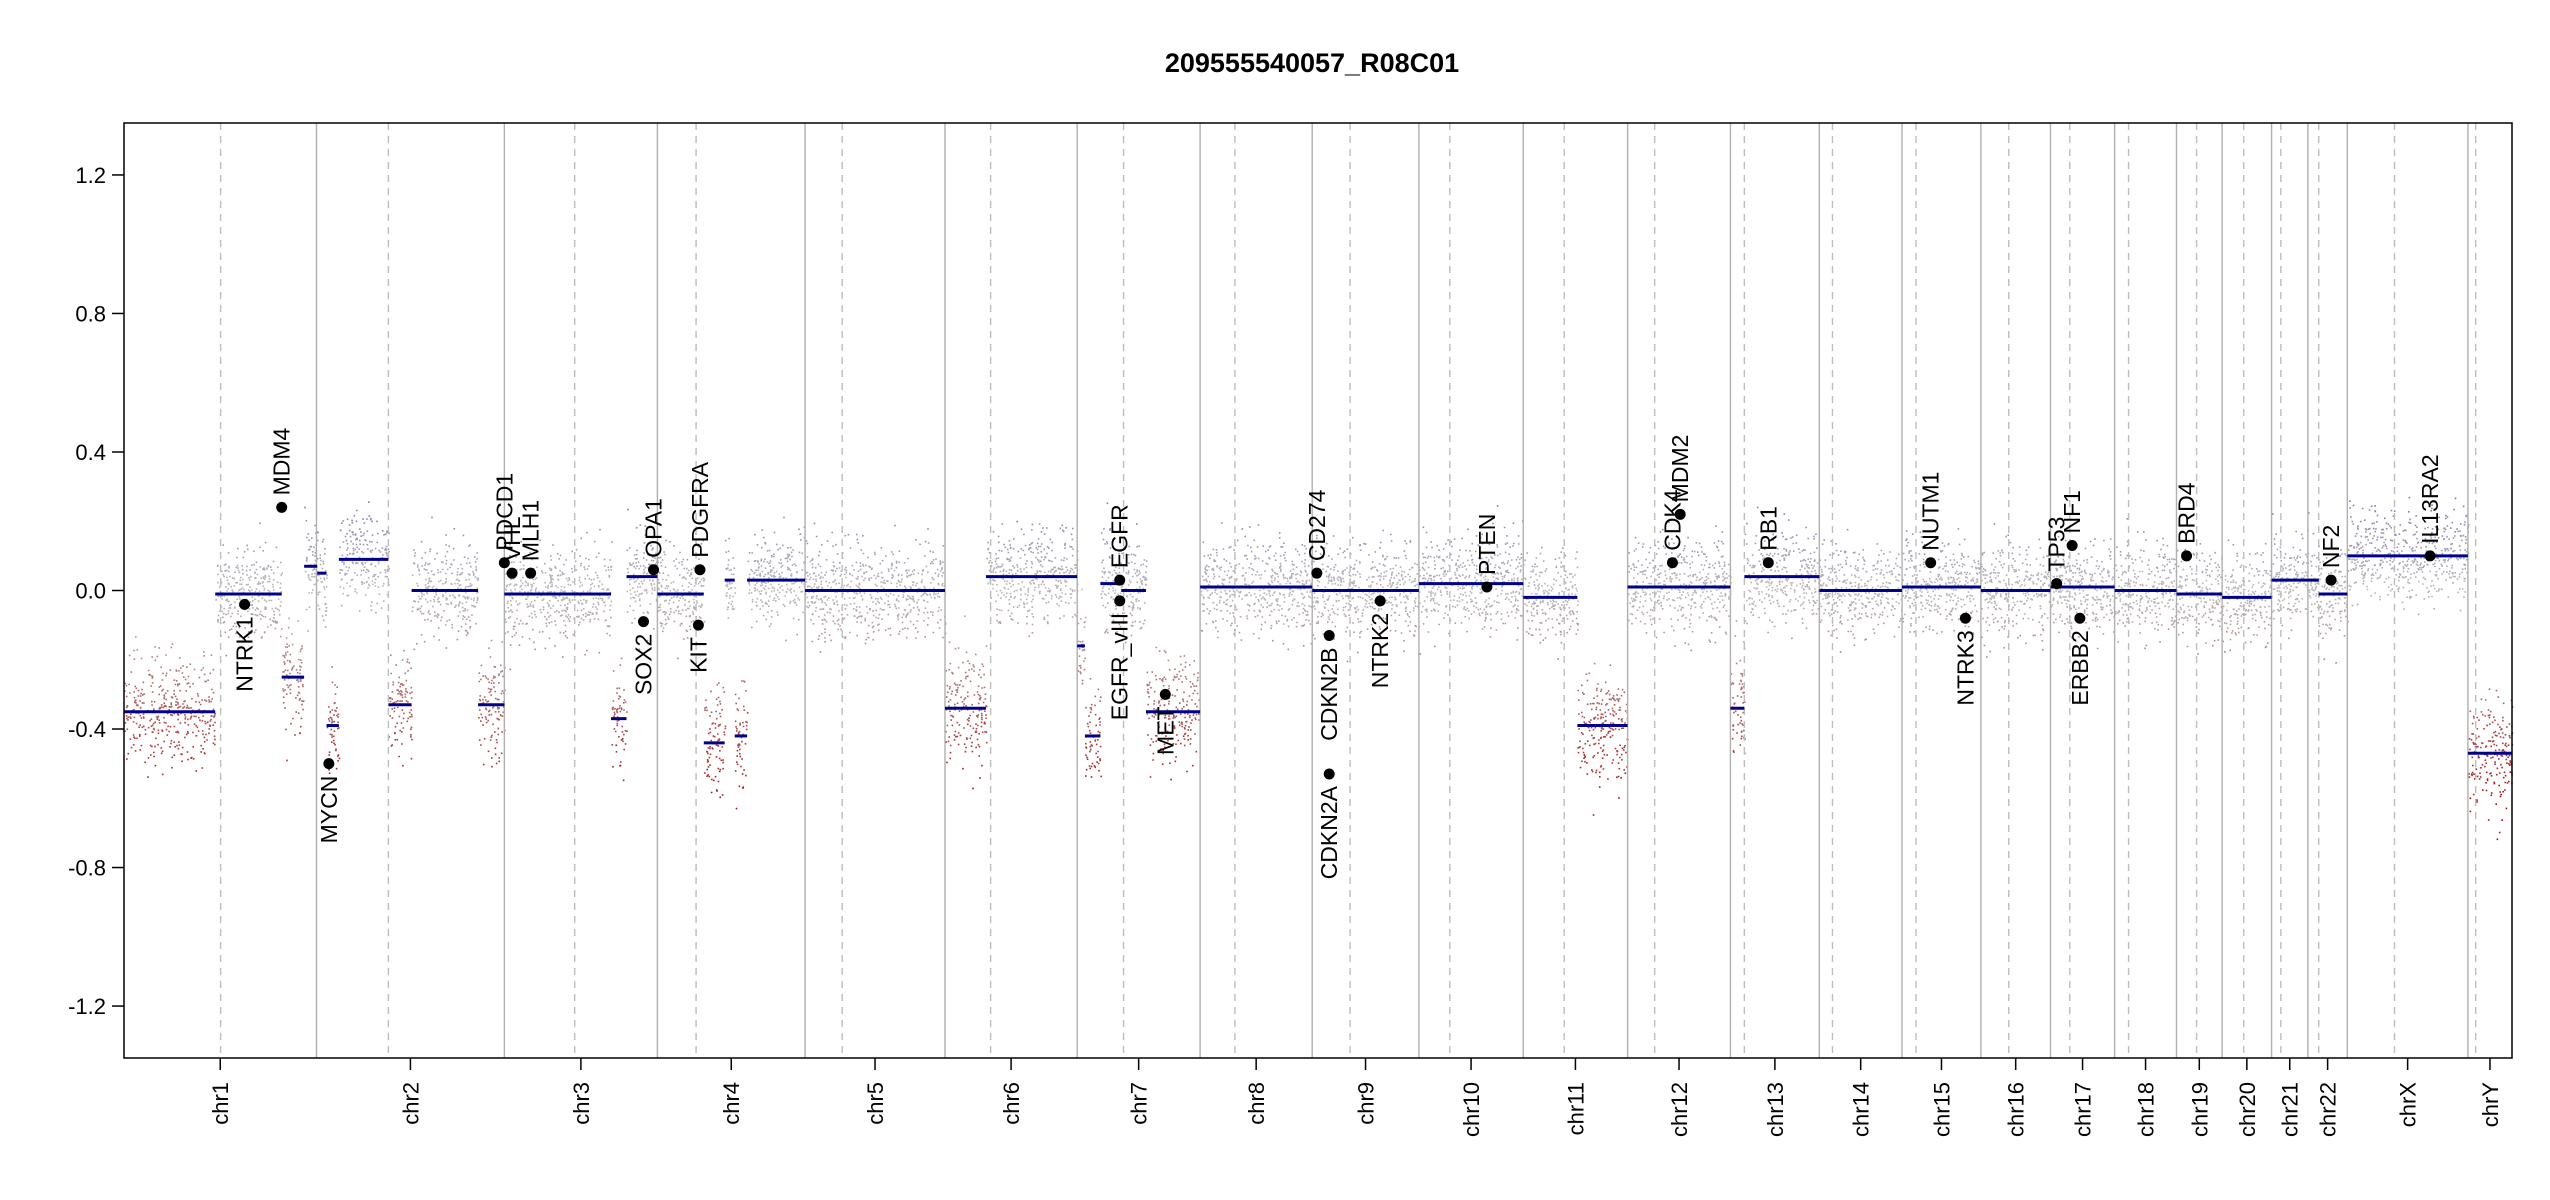 Image resolution: width=2550 pixels, height=1200 pixels. What do you see at coordinates (531, 530) in the screenshot?
I see `gene-label: MLH1` at bounding box center [531, 530].